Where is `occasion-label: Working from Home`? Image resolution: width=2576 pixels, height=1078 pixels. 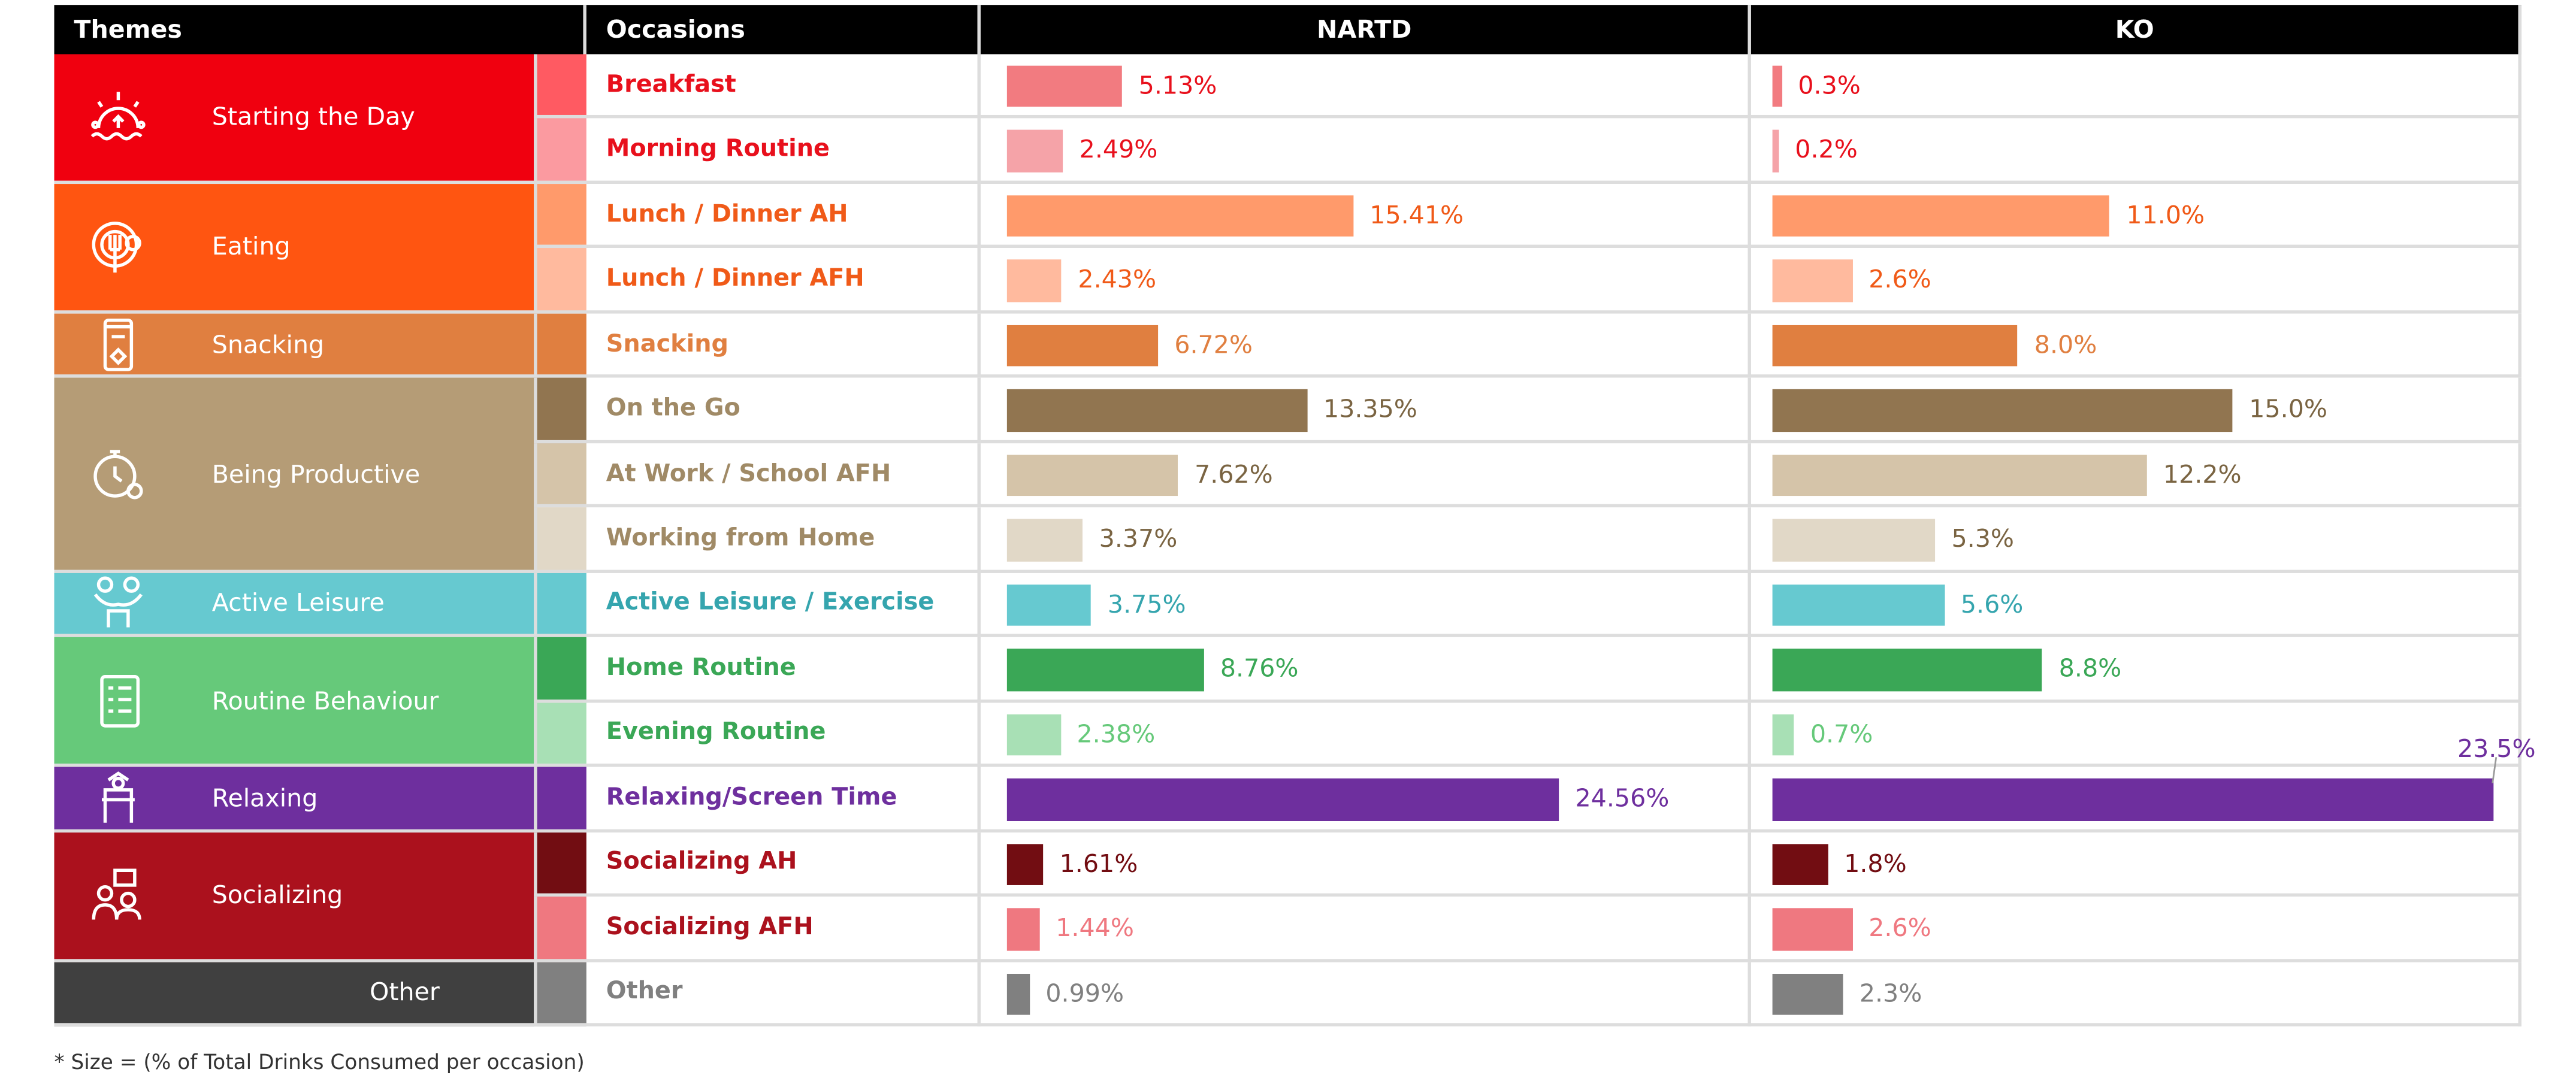
occasion-label: Working from Home is located at coordinates (783, 540).